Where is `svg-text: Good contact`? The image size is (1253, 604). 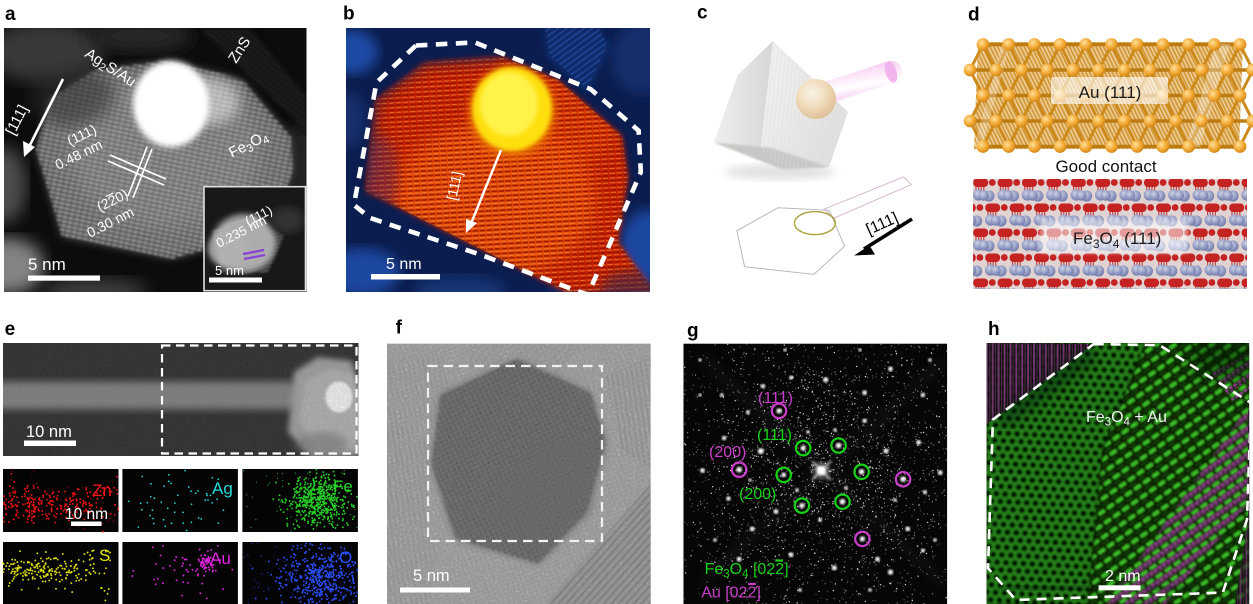 svg-text: Good contact is located at coordinates (1105, 166).